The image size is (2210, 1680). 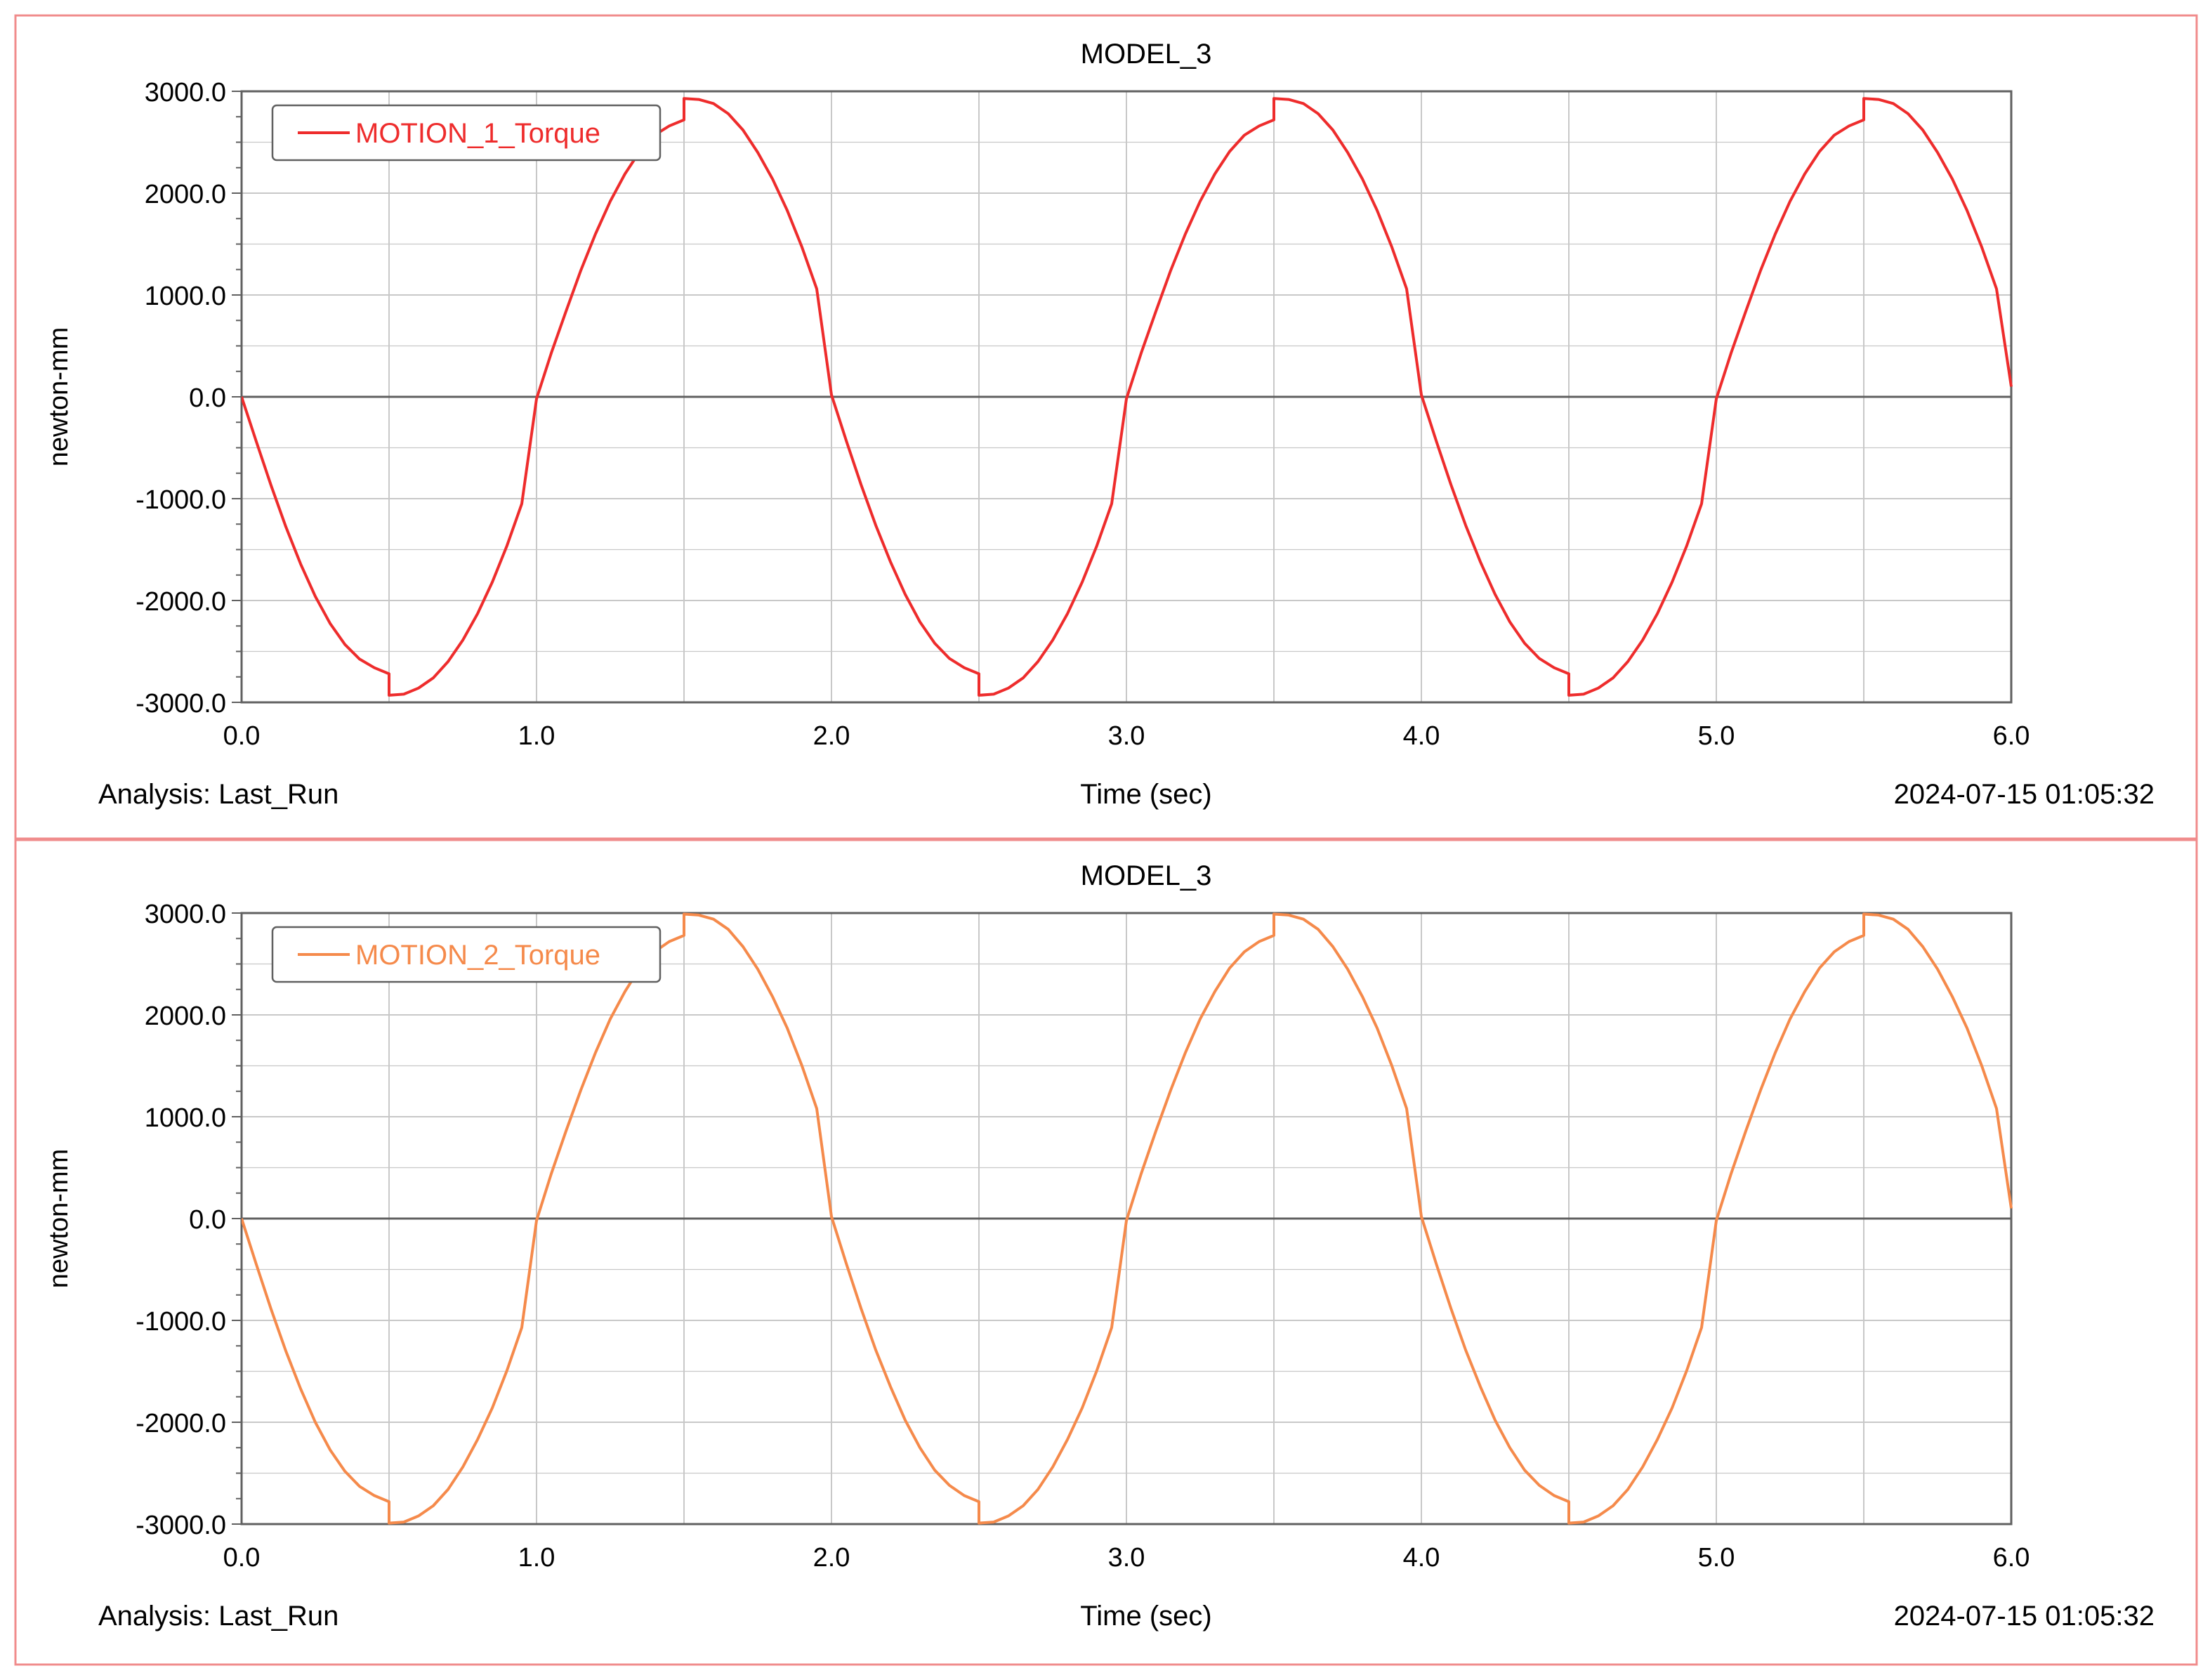 I want to click on legend: MOTION_2_Torque, so click(x=467, y=954).